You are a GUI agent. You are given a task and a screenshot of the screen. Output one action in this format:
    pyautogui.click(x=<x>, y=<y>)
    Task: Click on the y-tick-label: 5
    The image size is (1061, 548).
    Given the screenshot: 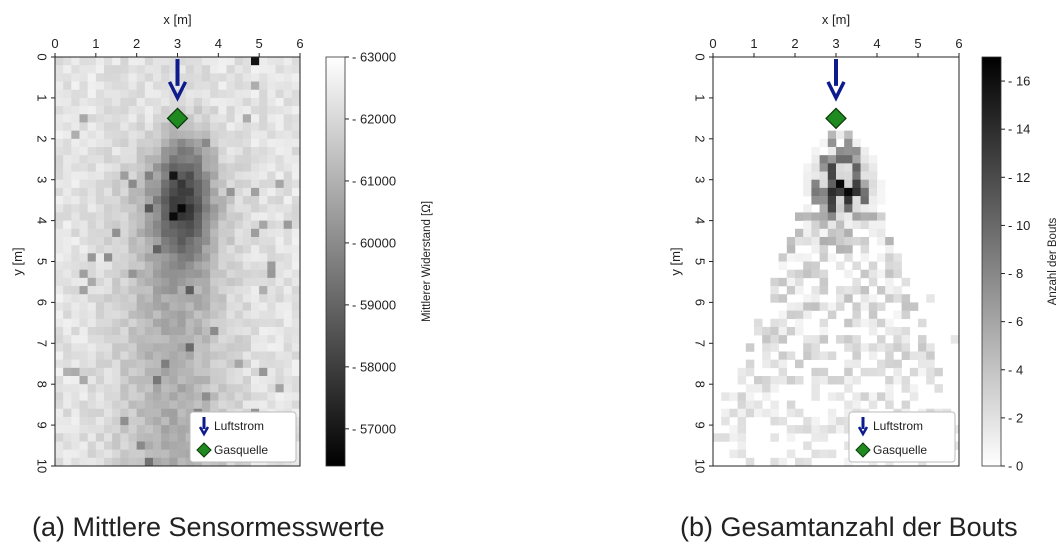 What is the action you would take?
    pyautogui.click(x=42, y=261)
    